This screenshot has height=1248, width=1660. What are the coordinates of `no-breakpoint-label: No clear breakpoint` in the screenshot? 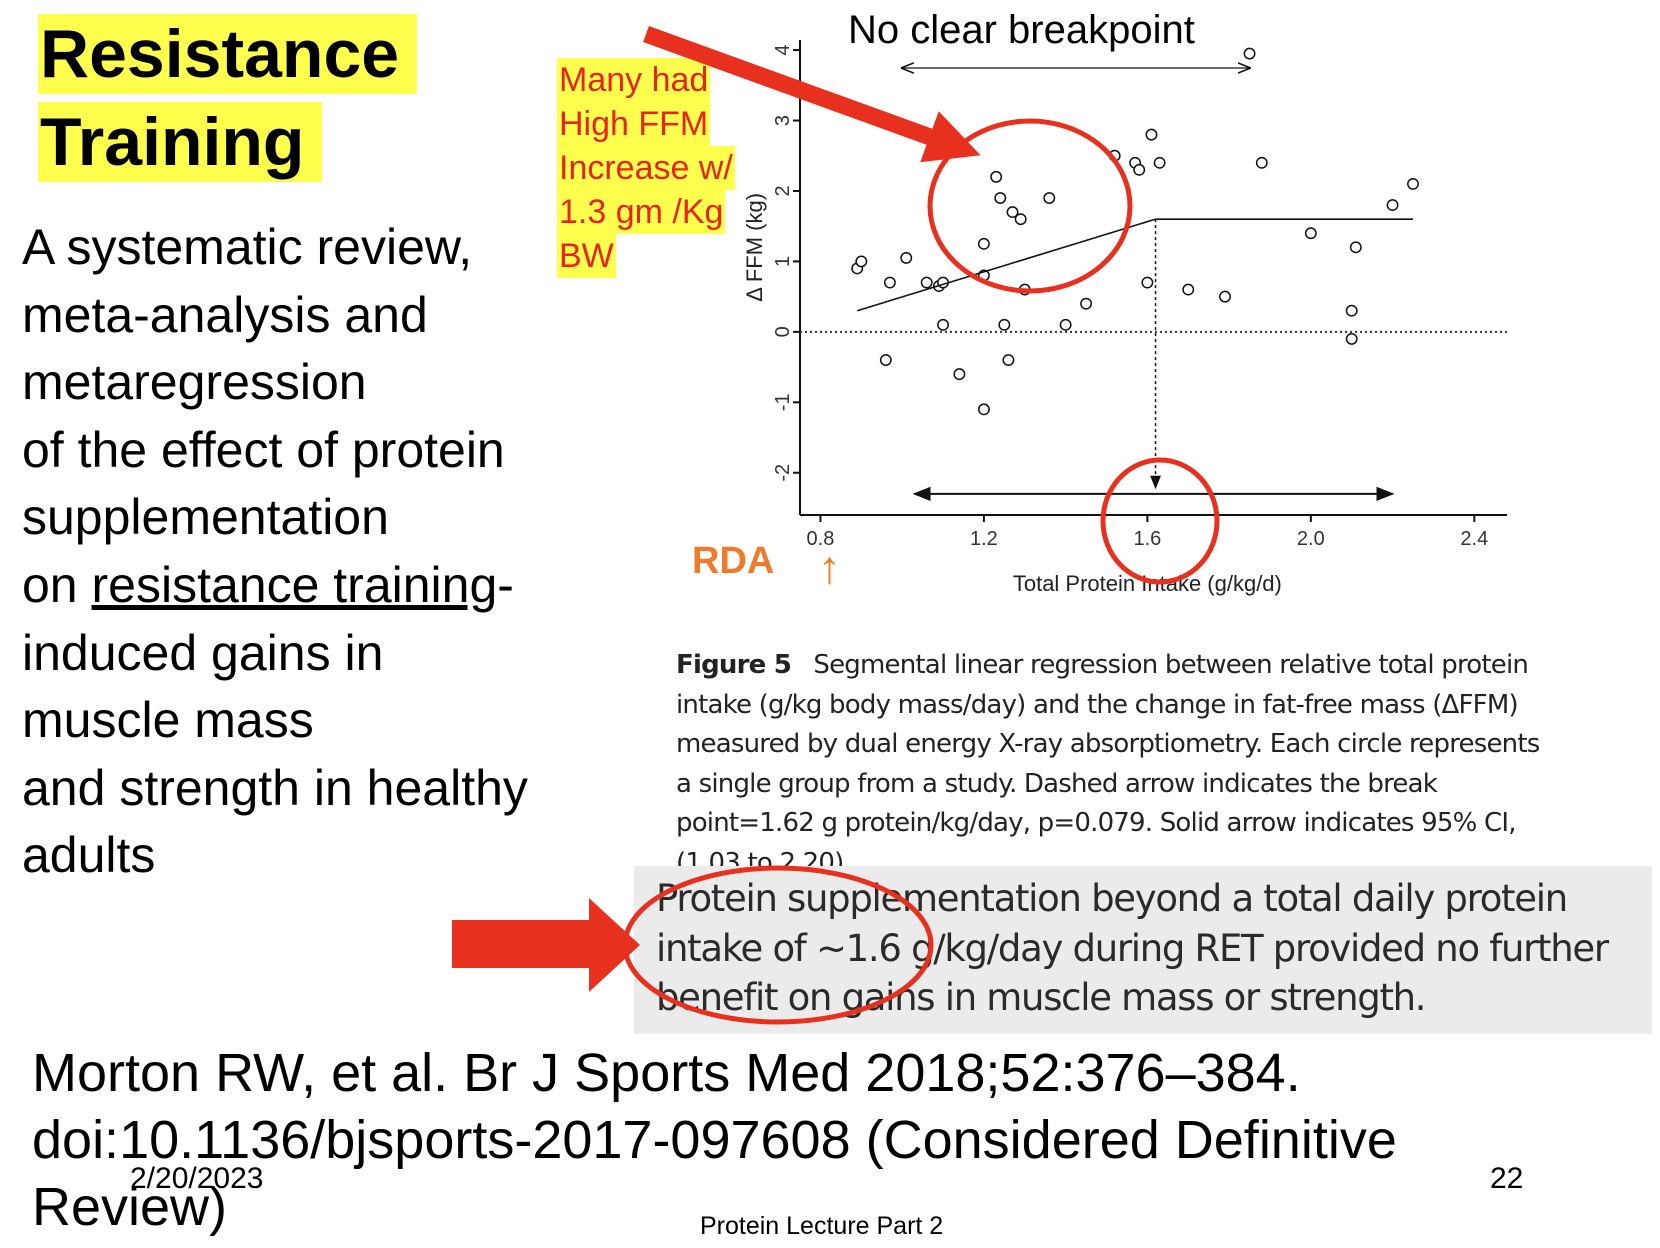 It's located at (1021, 30).